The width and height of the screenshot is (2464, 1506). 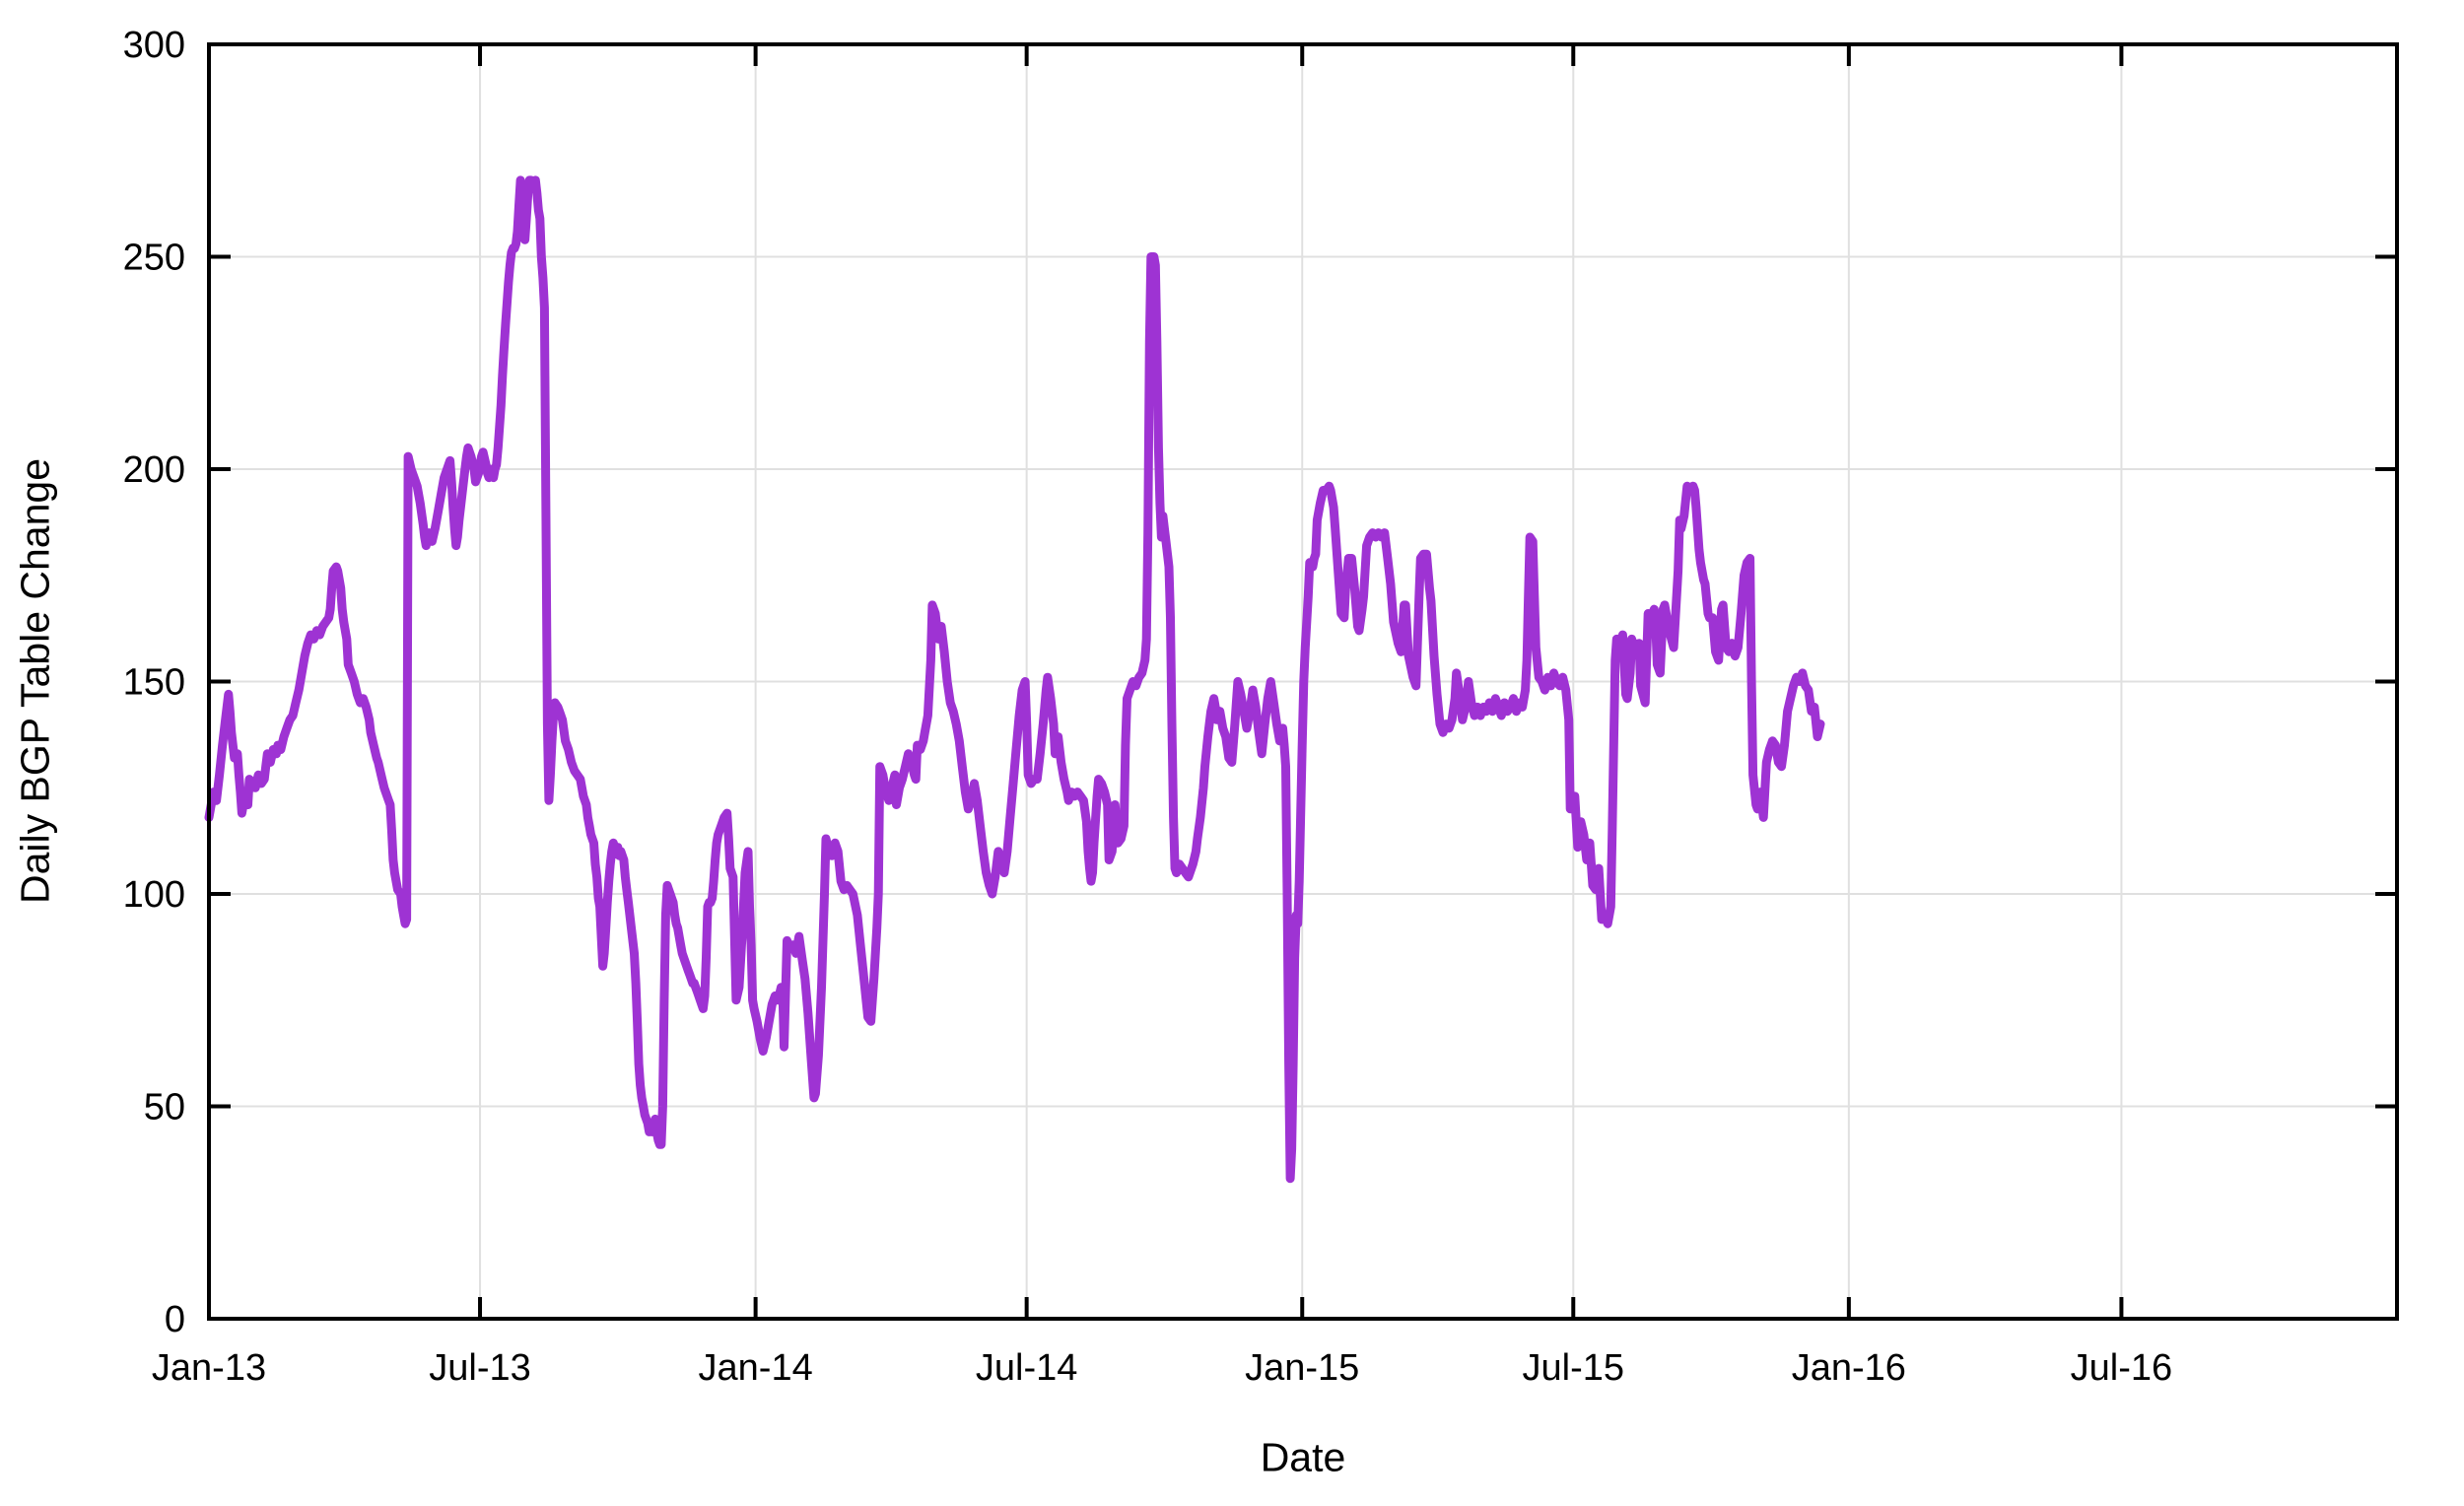 I want to click on x-axis-title: Date, so click(x=1303, y=1457).